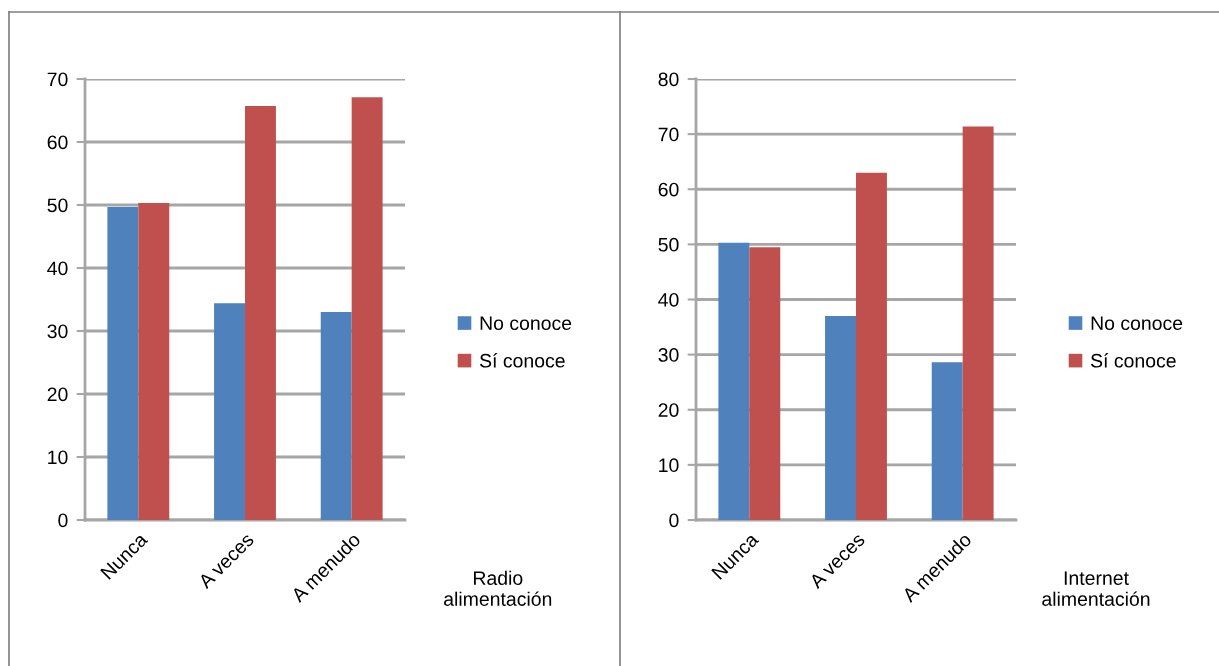 This screenshot has width=1219, height=666. I want to click on x-axis-title: Internet alimentación, so click(1096, 588).